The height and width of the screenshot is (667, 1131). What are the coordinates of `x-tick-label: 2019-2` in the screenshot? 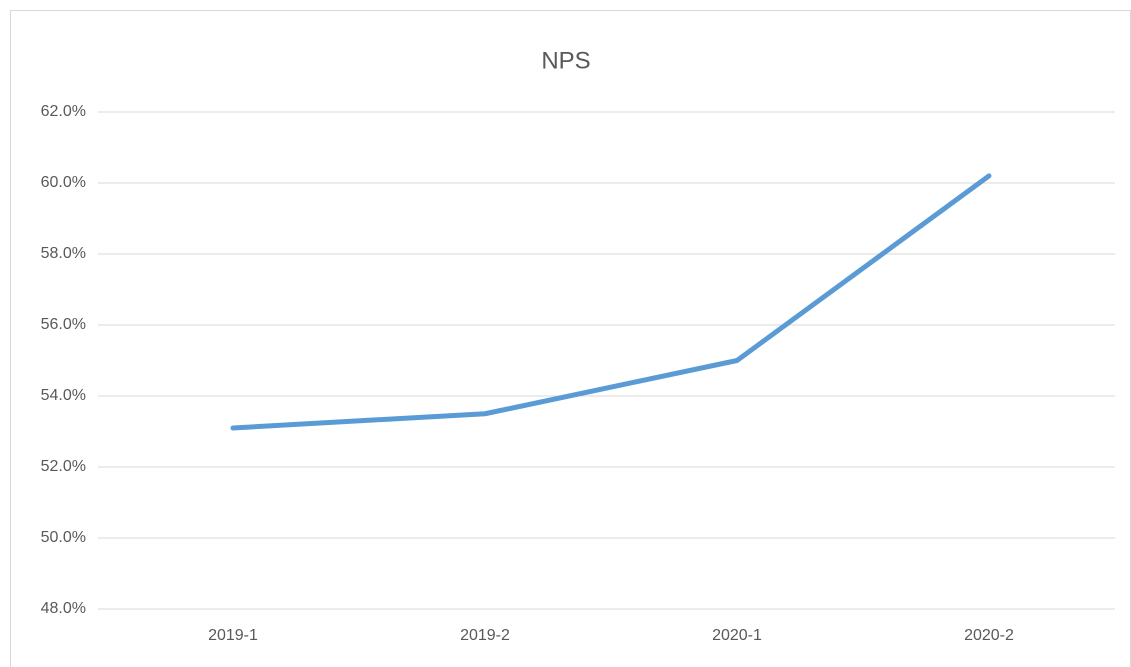 It's located at (485, 635).